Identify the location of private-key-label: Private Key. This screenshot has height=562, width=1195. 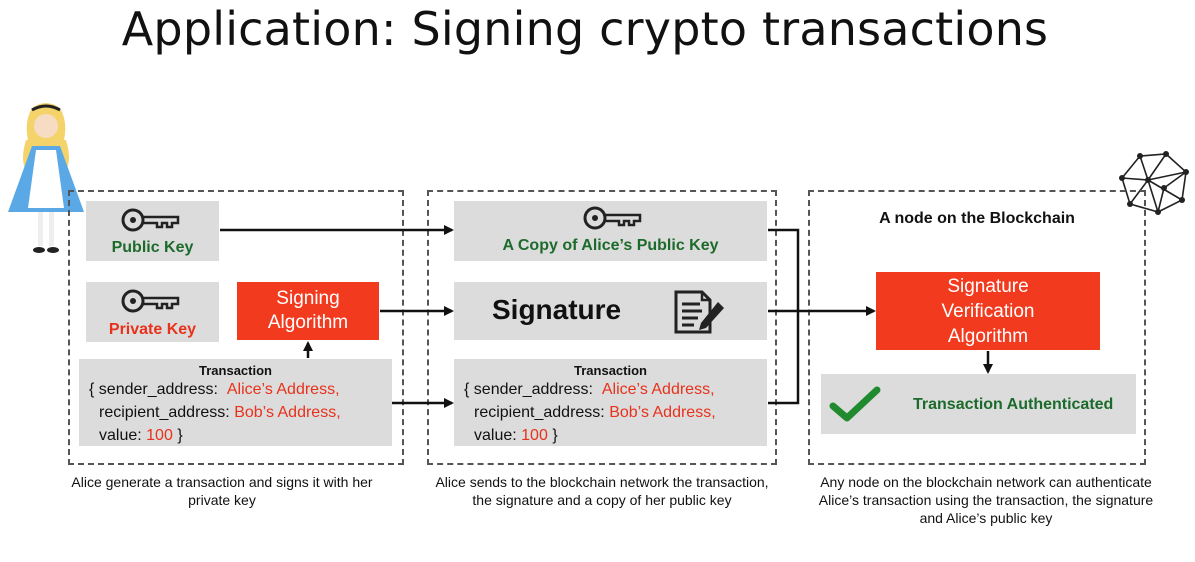
(152, 329).